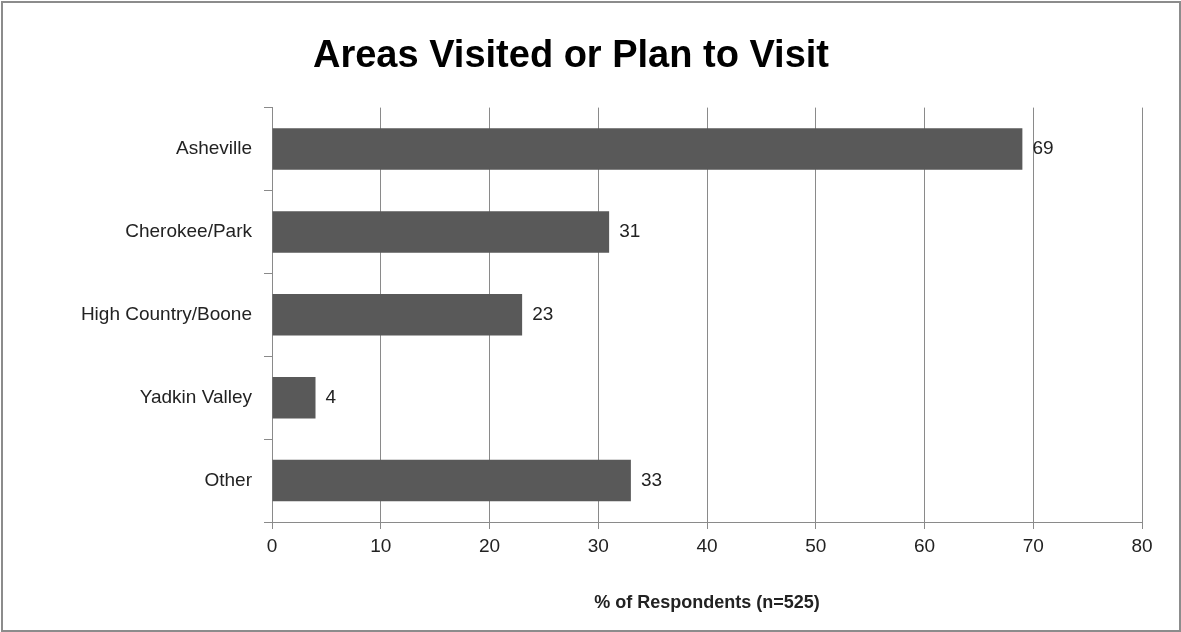 This screenshot has width=1181, height=632. Describe the element at coordinates (1033, 545) in the screenshot. I see `x-tick-label: 70` at that location.